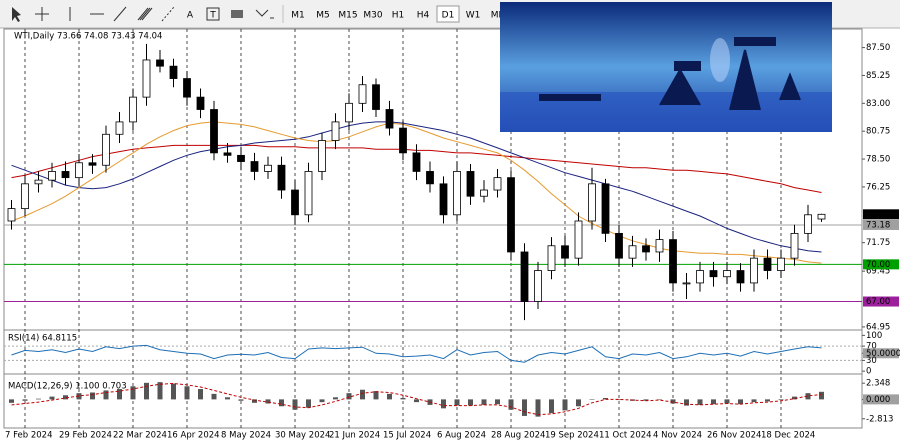 This screenshot has width=900, height=442. Describe the element at coordinates (881, 224) in the screenshot. I see `level-box` at that location.